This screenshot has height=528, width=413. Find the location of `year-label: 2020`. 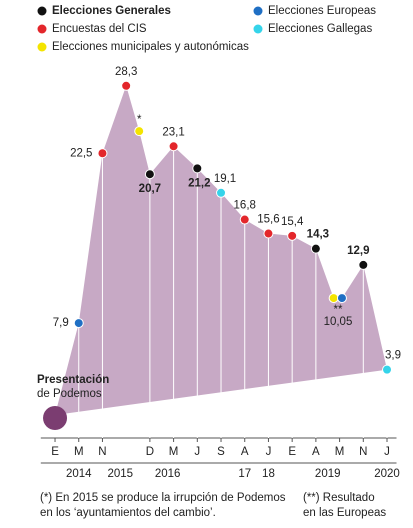

year-label: 2020 is located at coordinates (387, 474).